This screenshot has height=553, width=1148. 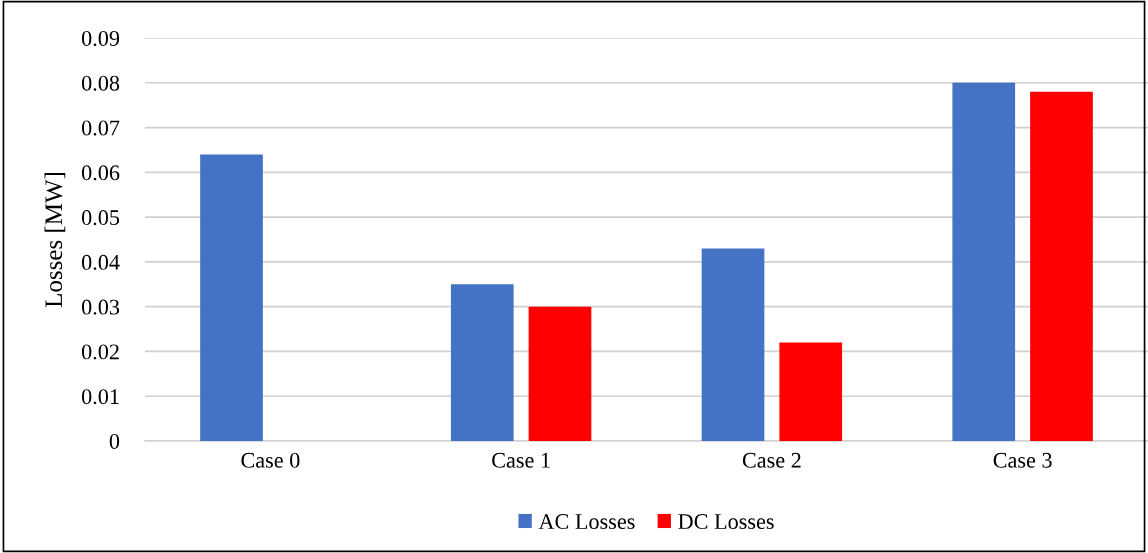 What do you see at coordinates (771, 460) in the screenshot?
I see `x-tick-label: Case 2` at bounding box center [771, 460].